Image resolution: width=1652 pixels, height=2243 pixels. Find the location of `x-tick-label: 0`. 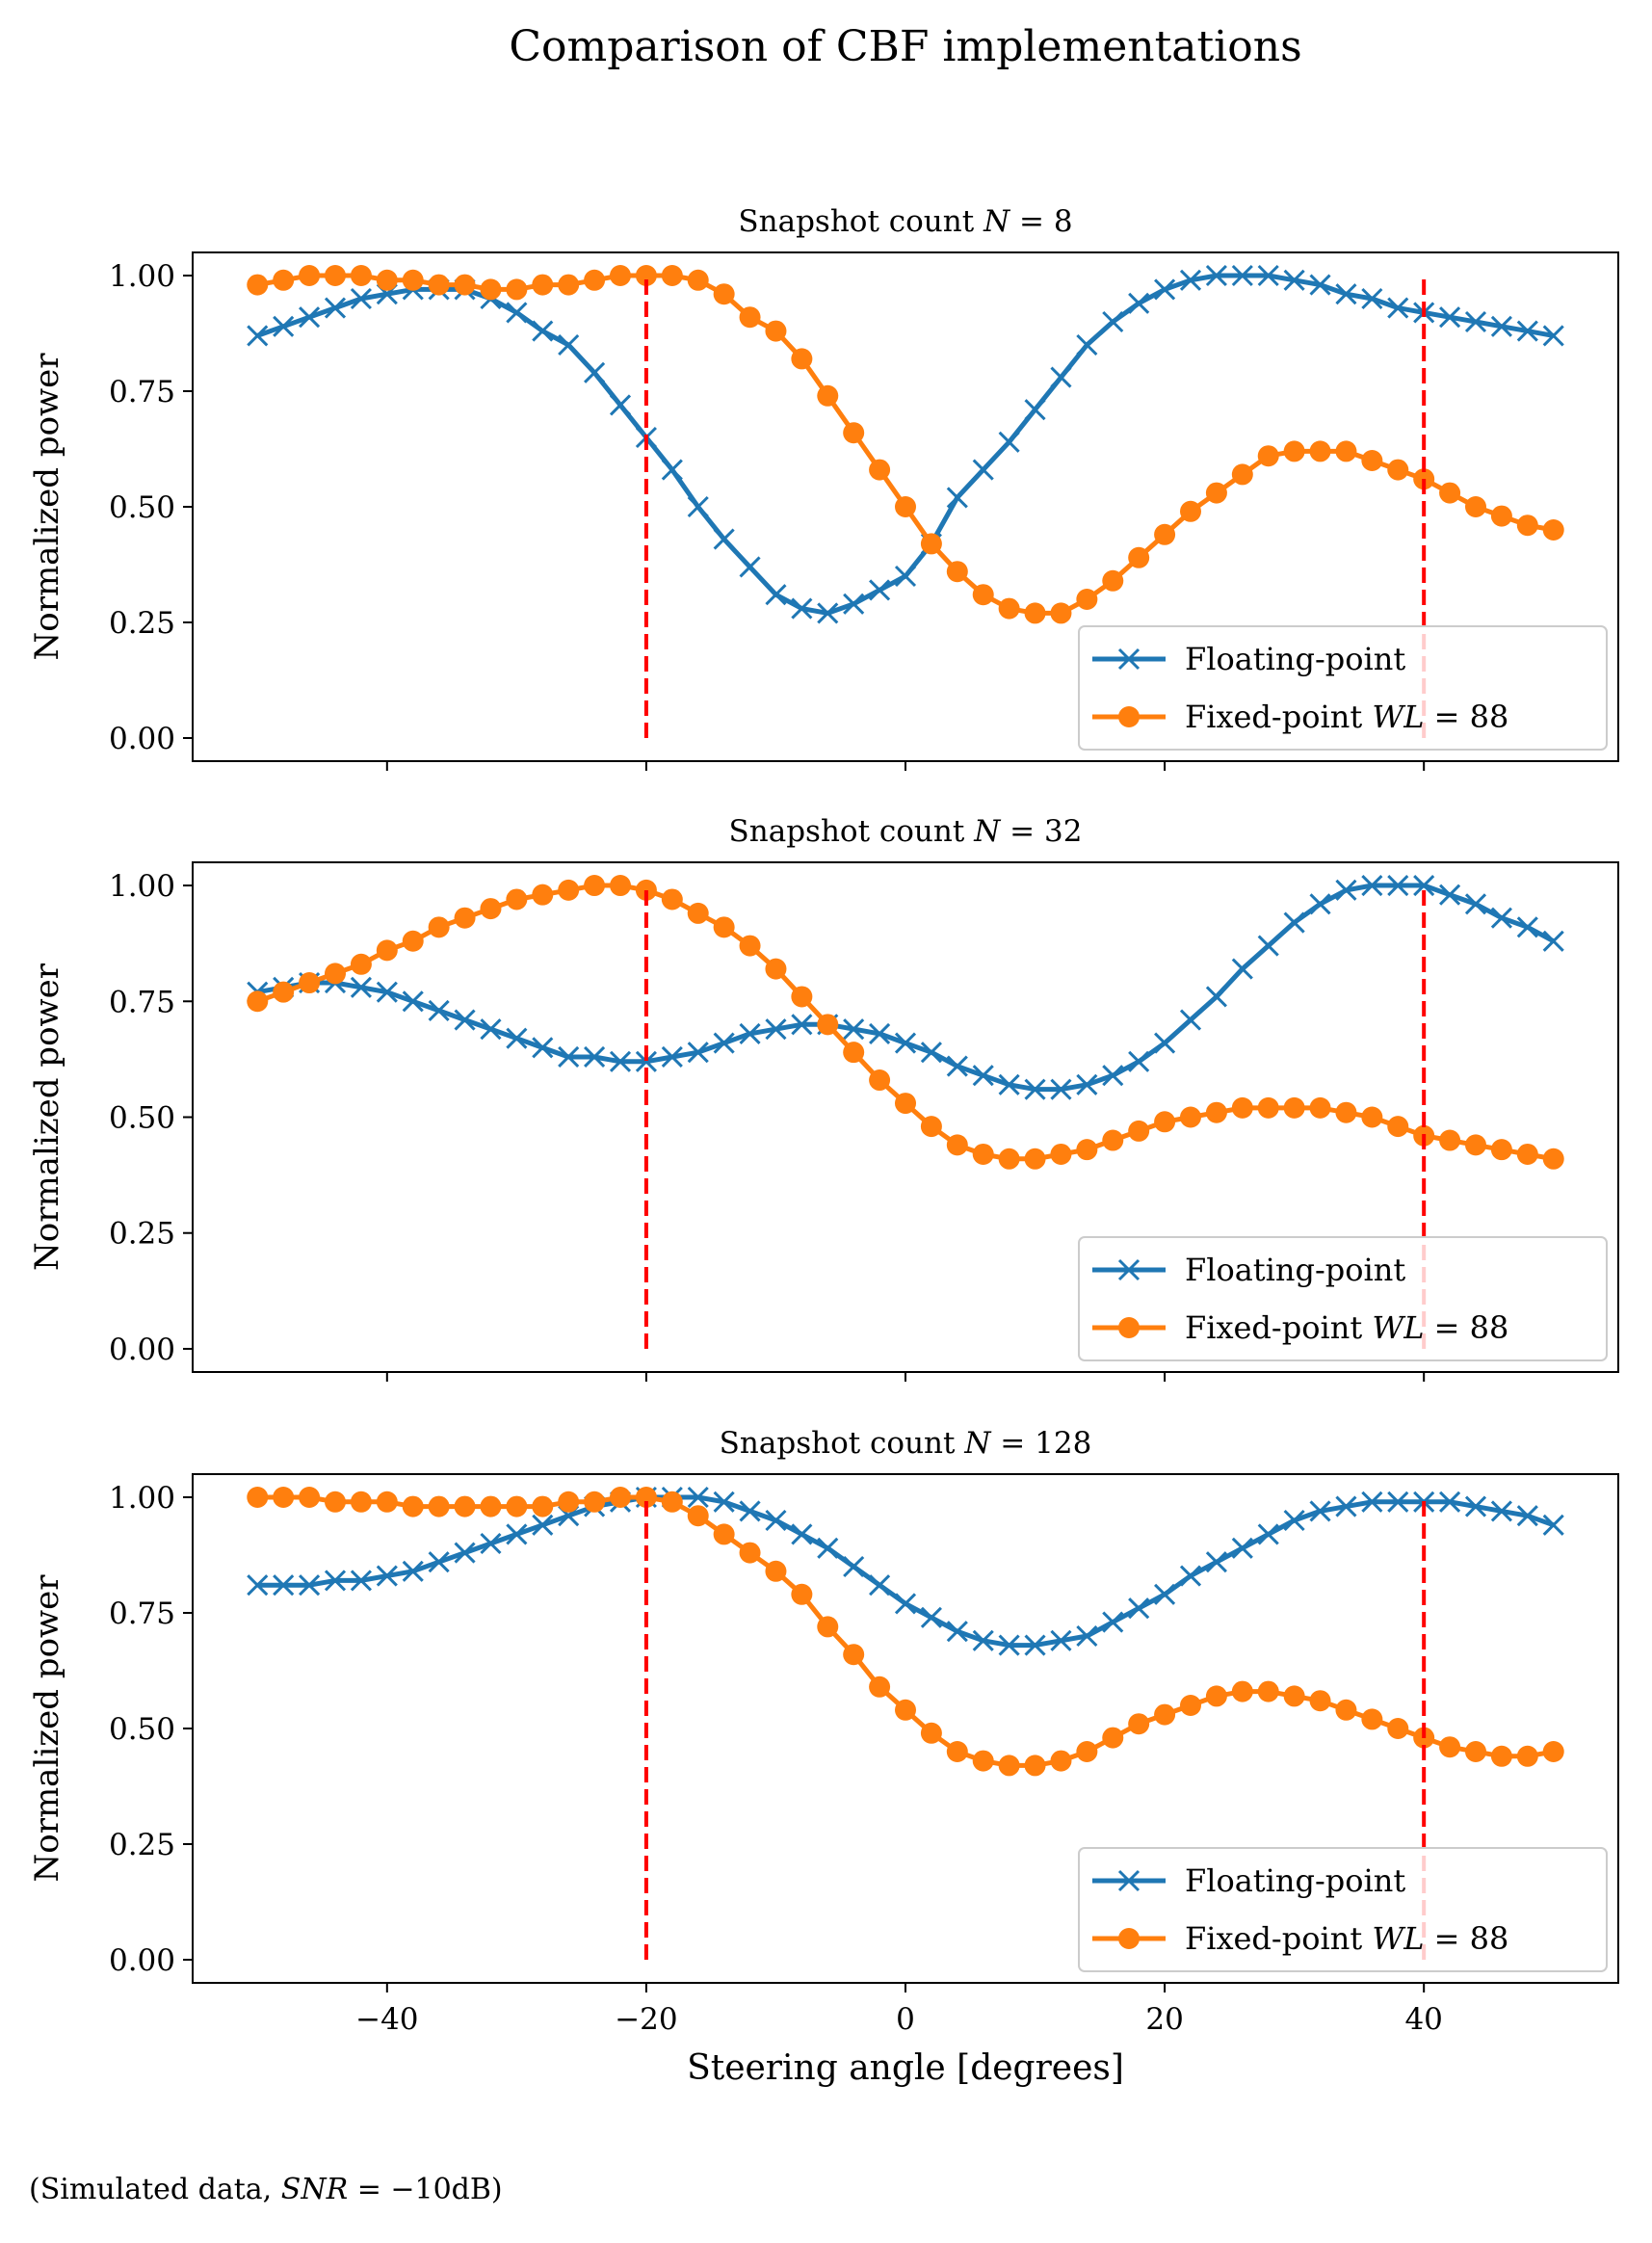

x-tick-label: 0 is located at coordinates (905, 2020).